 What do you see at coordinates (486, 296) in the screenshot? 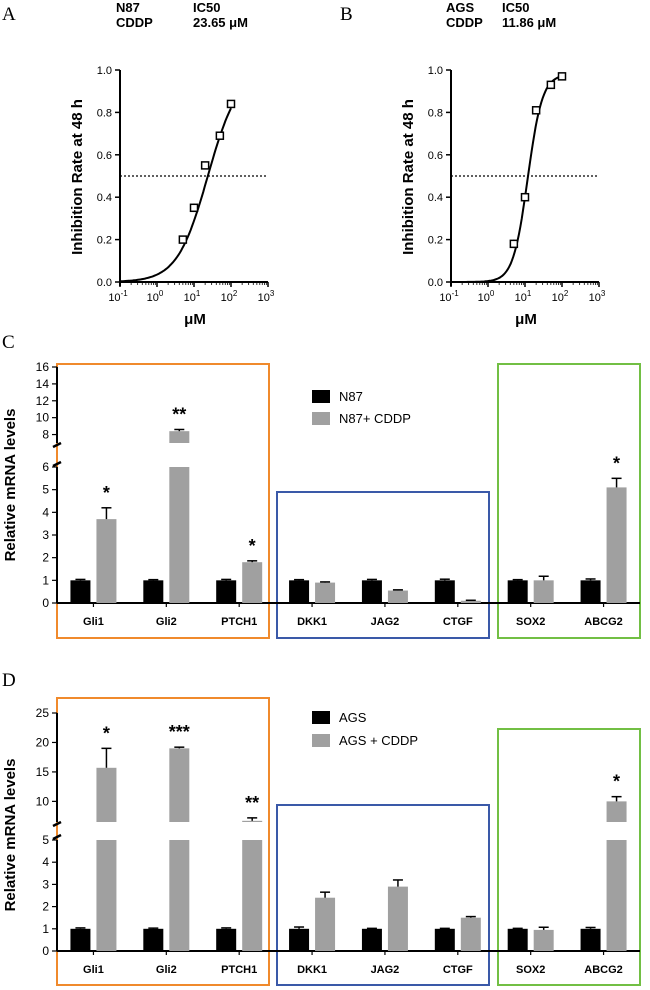
I see `x-tick-label: 10⁰` at bounding box center [486, 296].